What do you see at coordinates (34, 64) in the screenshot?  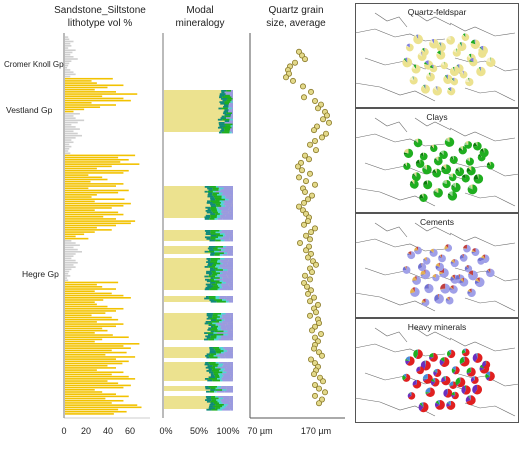 I see `formation-label-cromer: Cromer Knoll Gp` at bounding box center [34, 64].